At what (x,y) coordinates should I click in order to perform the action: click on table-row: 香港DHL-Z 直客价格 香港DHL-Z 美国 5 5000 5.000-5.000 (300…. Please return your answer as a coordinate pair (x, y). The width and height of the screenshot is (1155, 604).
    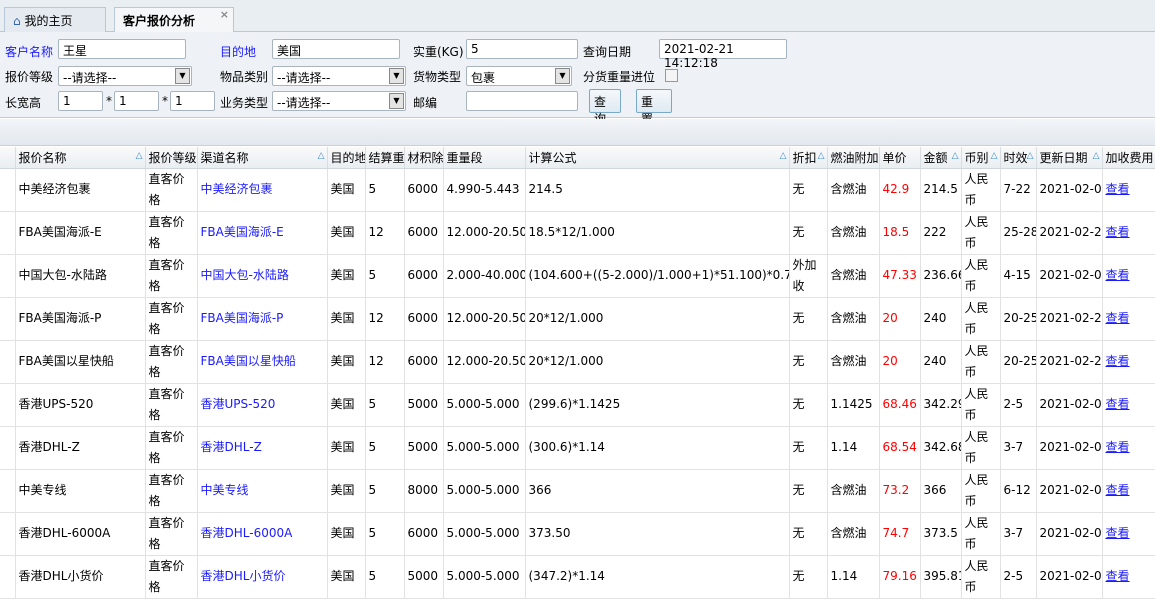
    Looking at the image, I should click on (577, 448).